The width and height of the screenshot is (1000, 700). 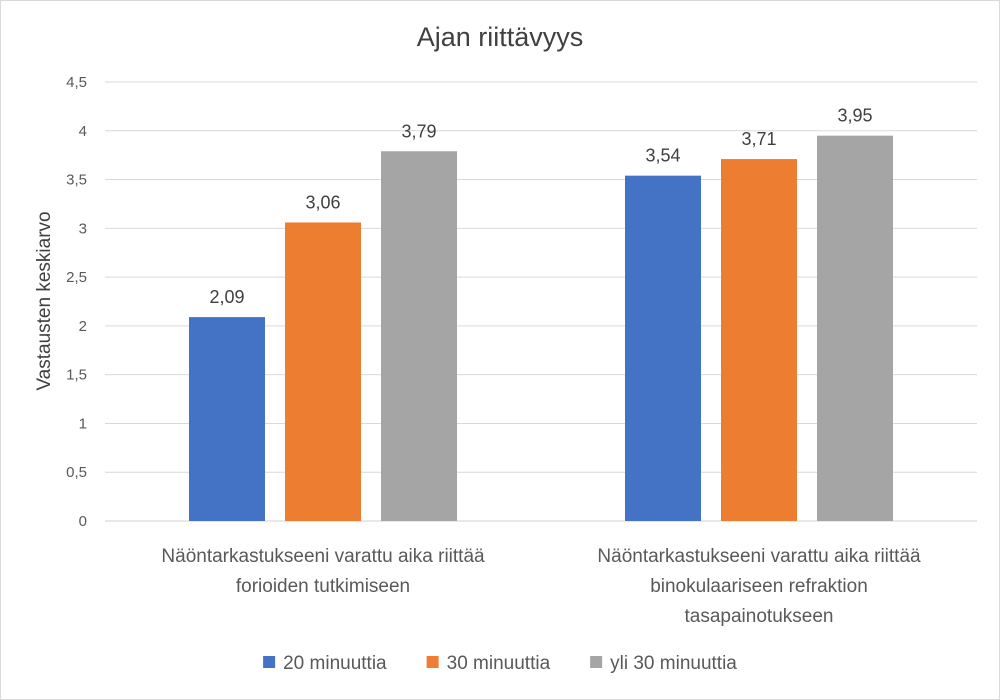 I want to click on y-axis-label: Vastausten keskiarvo, so click(x=44, y=300).